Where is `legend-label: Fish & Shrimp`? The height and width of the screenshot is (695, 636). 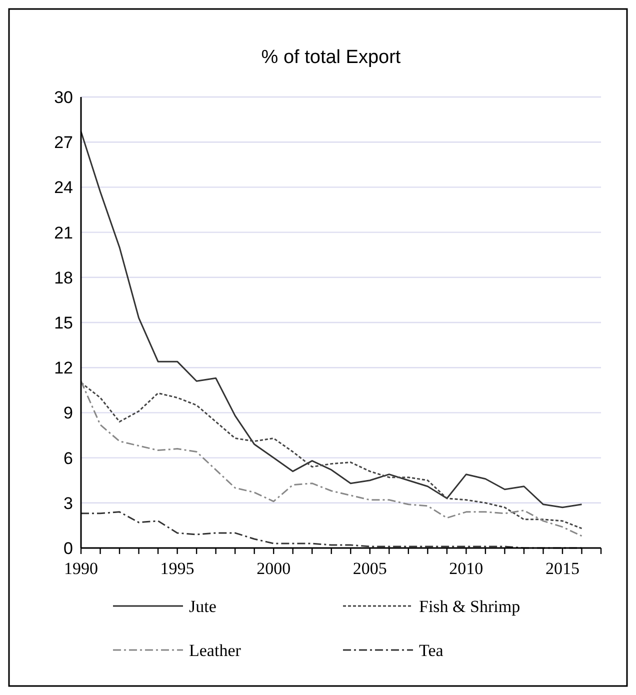 legend-label: Fish & Shrimp is located at coordinates (469, 606).